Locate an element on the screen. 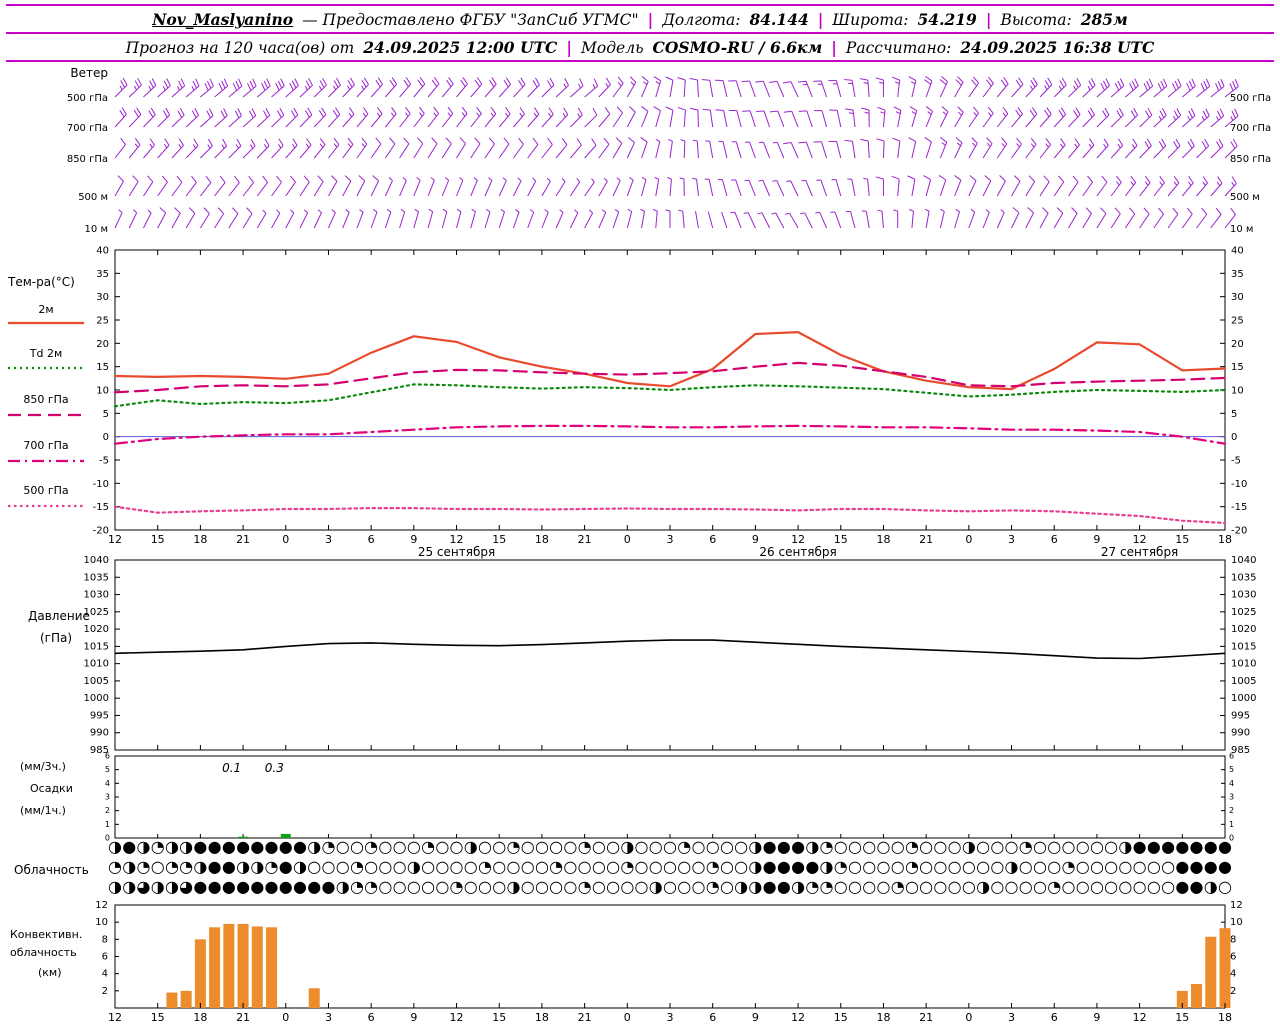 This screenshot has height=1024, width=1280. svg-text: 10 is located at coordinates (102, 391).